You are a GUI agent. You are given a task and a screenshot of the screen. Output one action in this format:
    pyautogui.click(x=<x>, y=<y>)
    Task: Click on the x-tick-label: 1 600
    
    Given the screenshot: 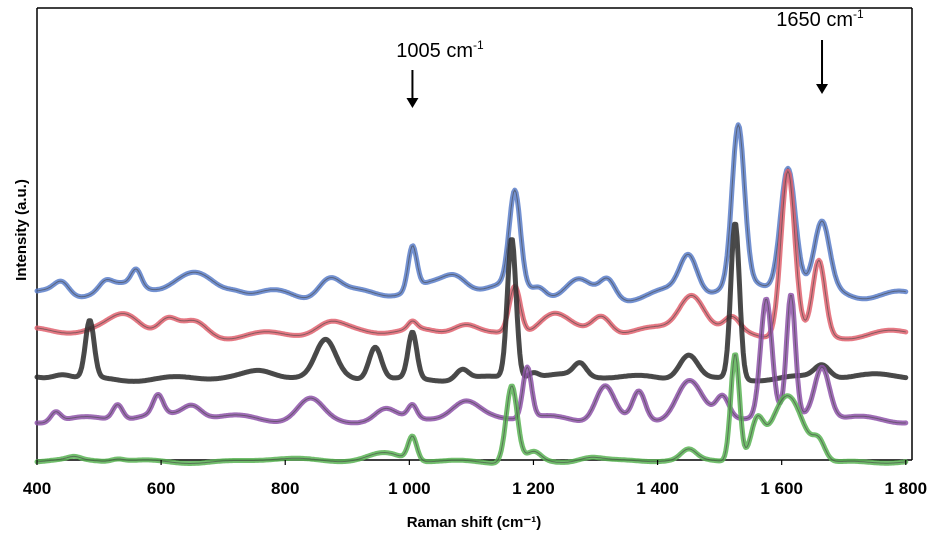 What is the action you would take?
    pyautogui.click(x=781, y=488)
    